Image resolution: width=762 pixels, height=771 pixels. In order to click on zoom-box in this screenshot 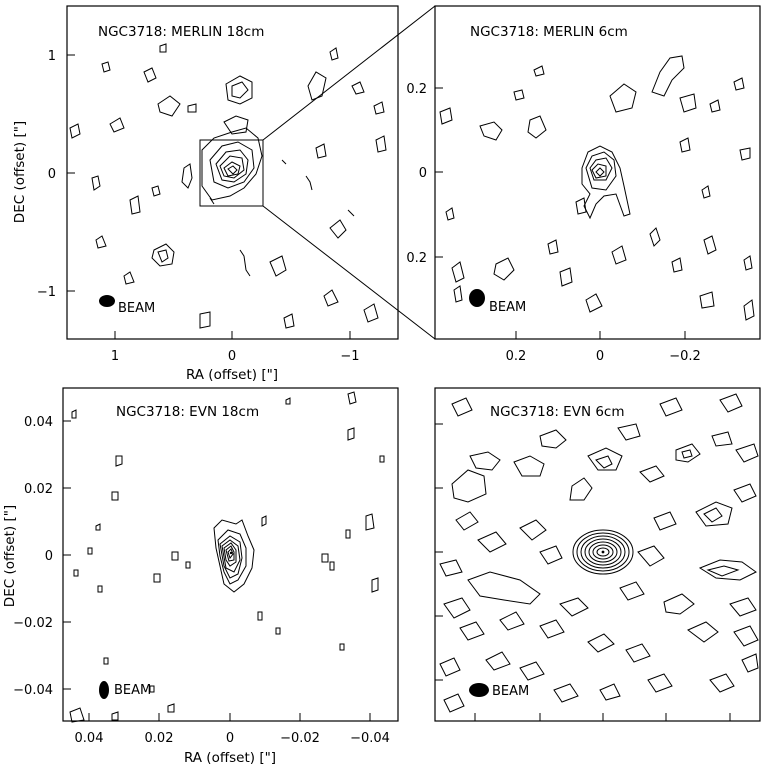, I will do `click(231, 173)`.